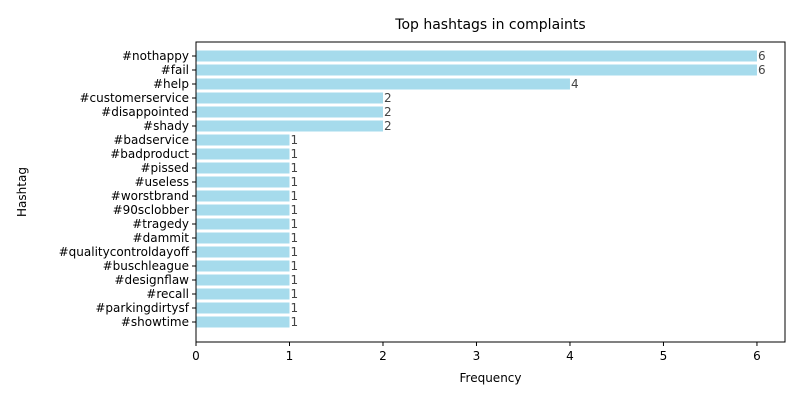  I want to click on category-label: #help, so click(171, 84).